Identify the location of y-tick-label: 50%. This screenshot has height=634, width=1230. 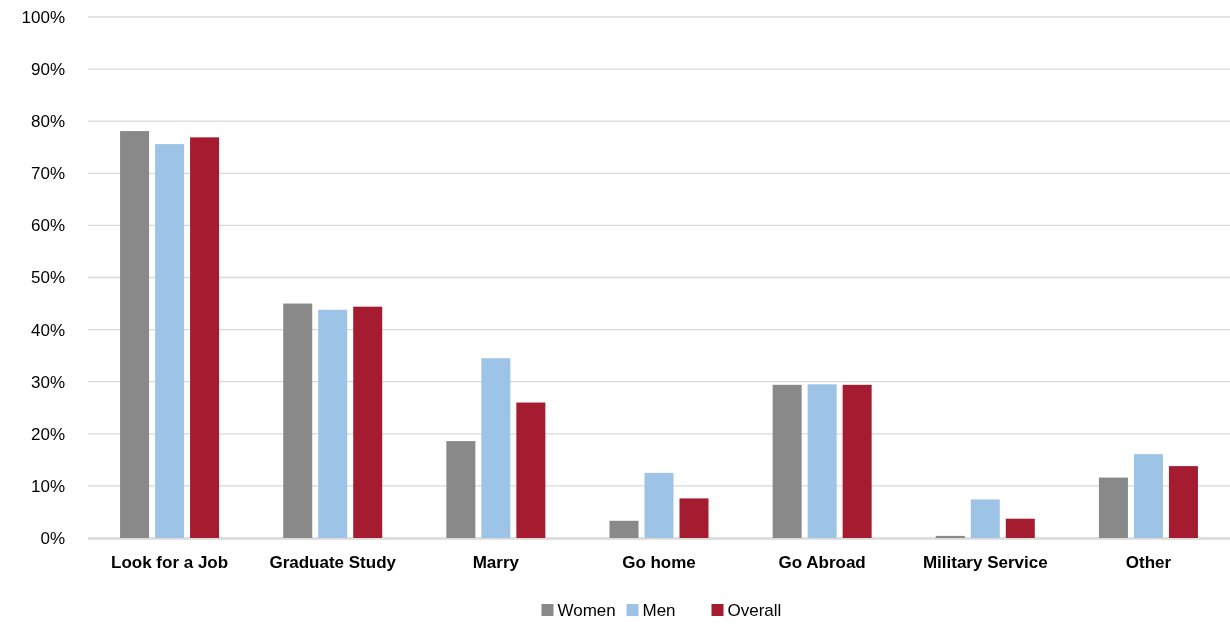
(47, 278).